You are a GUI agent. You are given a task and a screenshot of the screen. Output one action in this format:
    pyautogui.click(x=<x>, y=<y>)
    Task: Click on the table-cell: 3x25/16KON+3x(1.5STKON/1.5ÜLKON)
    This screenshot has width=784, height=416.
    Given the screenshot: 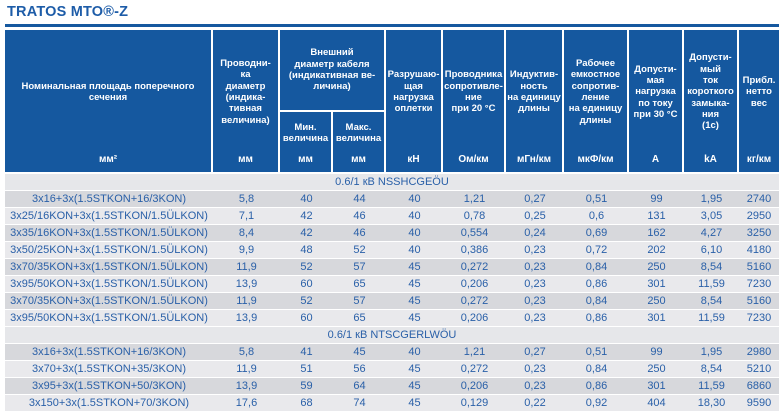 What is the action you would take?
    pyautogui.click(x=109, y=216)
    